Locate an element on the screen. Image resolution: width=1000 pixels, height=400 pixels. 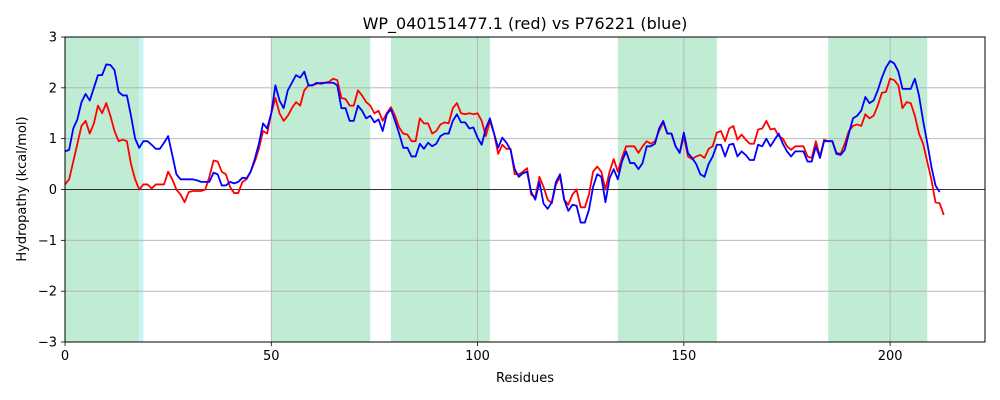
x-tick-label-2: 100 is located at coordinates (477, 356).